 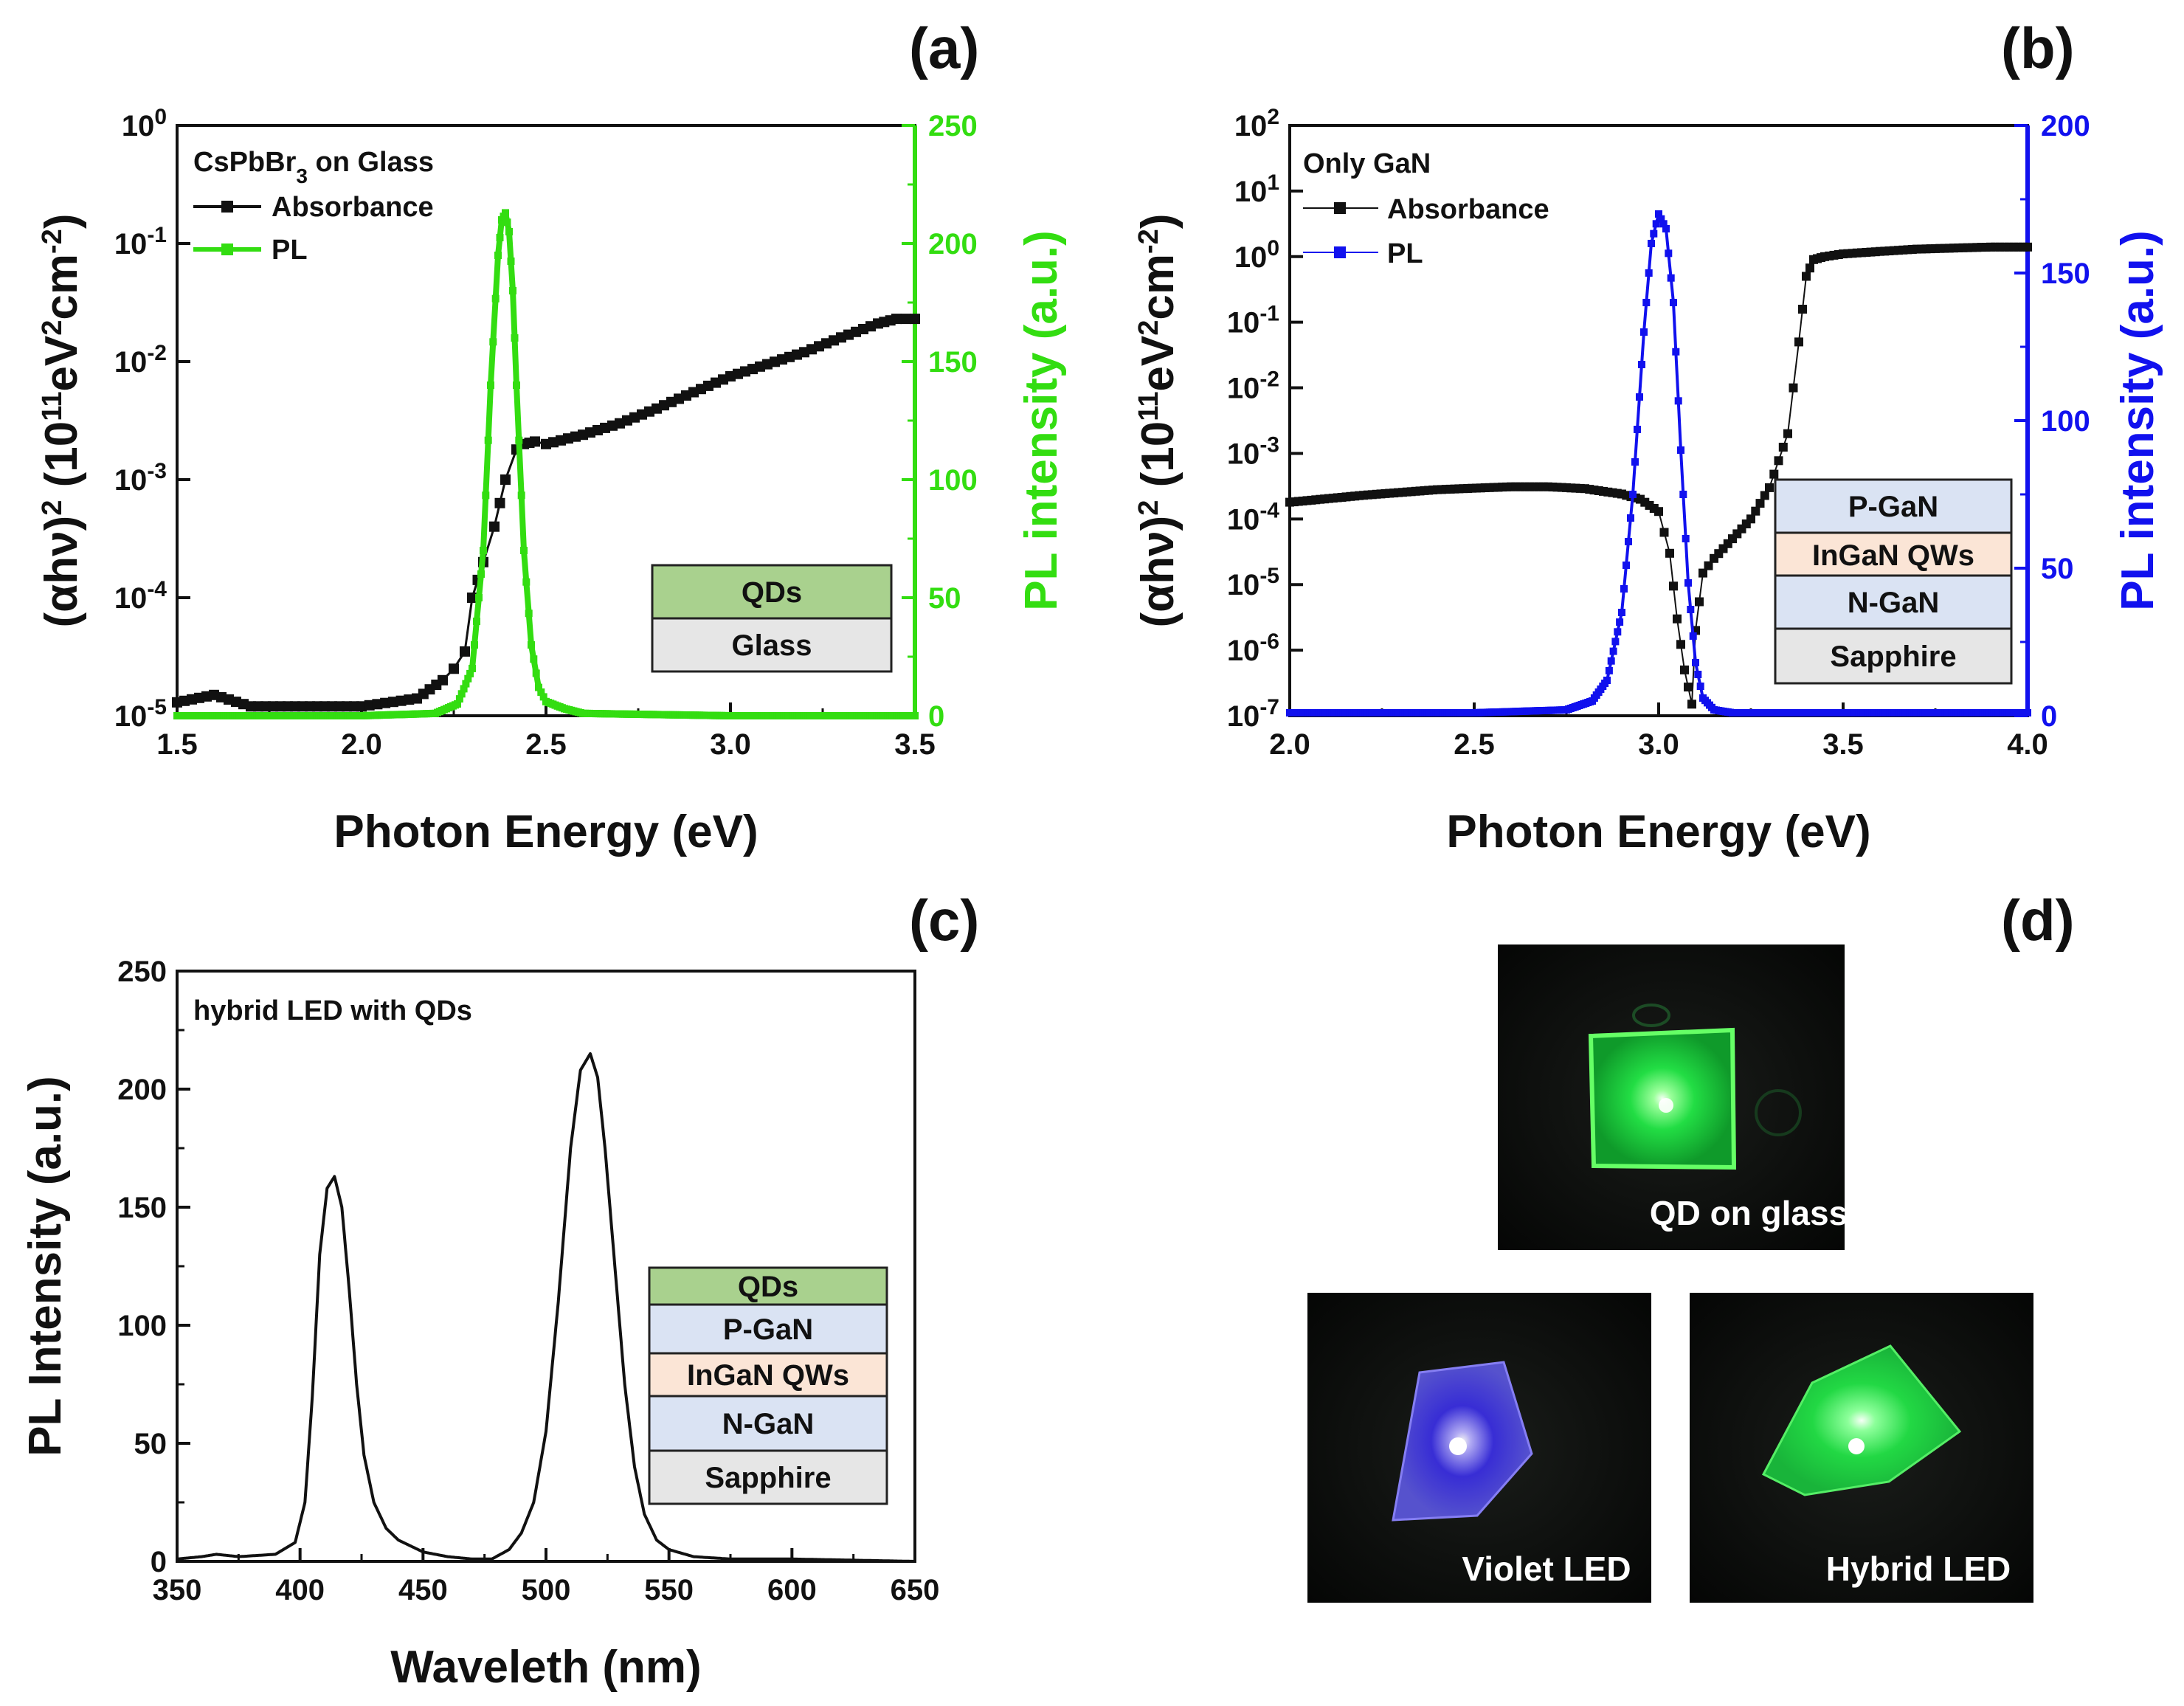 I want to click on panel-b-left-axis: 102 101 100 10-1 10-2 10-3 10-4 10-5 10-6 10-7, so click(x=1265, y=419).